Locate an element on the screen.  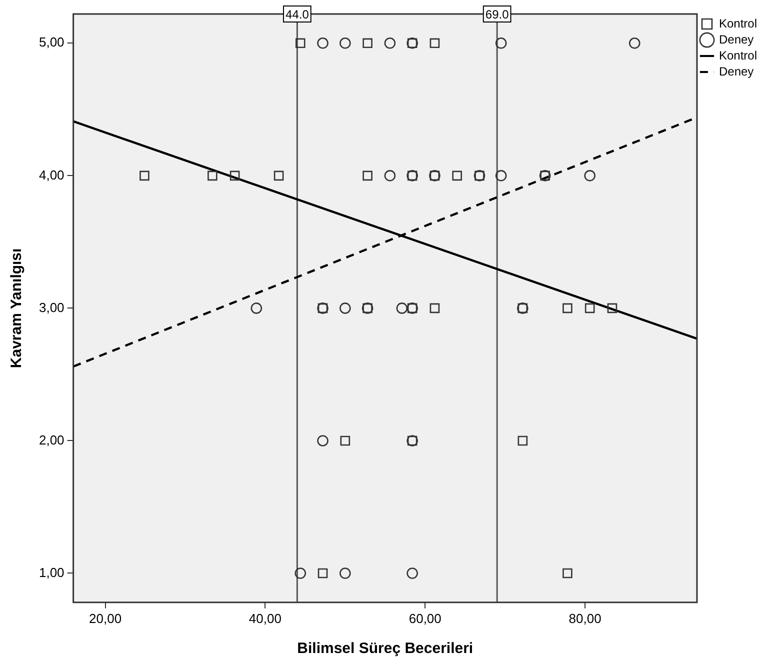
ref-line-label: 44.0 is located at coordinates (298, 14).